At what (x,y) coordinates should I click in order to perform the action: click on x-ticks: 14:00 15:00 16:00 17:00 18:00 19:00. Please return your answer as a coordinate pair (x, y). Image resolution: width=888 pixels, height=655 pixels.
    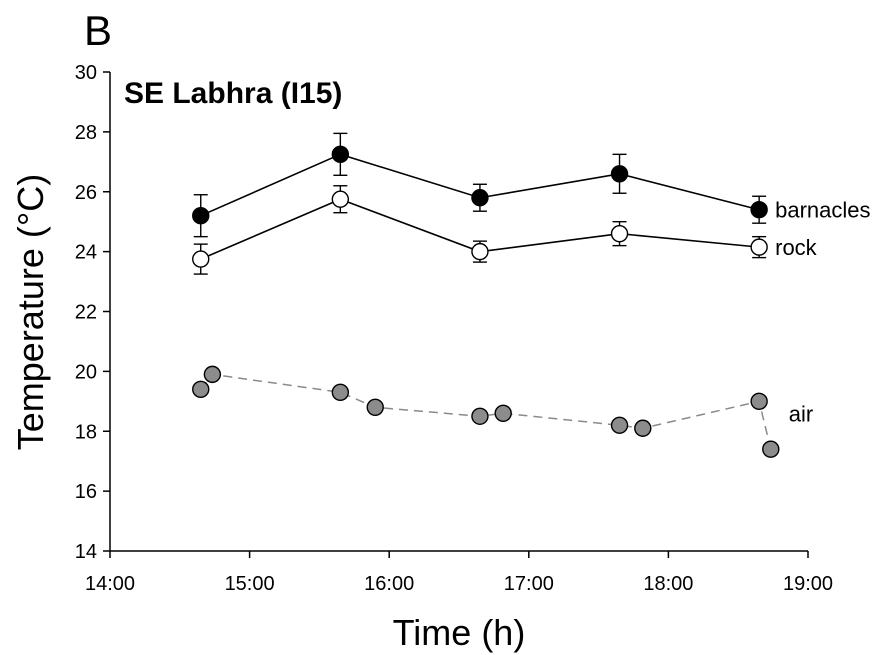
    Looking at the image, I should click on (459, 573).